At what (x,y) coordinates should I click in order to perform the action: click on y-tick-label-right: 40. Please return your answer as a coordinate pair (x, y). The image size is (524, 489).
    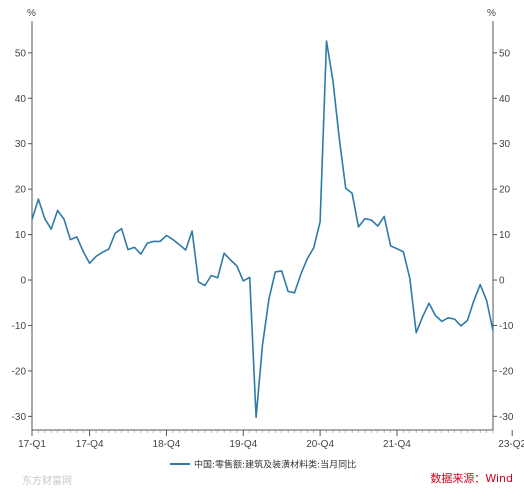
    Looking at the image, I should click on (505, 99).